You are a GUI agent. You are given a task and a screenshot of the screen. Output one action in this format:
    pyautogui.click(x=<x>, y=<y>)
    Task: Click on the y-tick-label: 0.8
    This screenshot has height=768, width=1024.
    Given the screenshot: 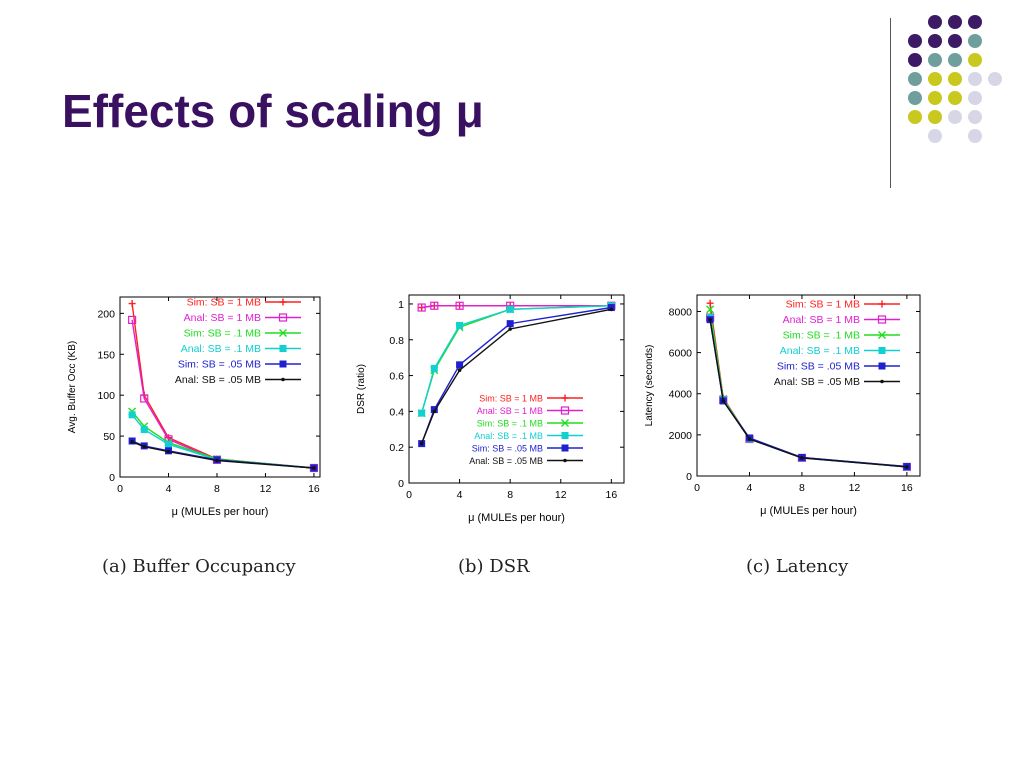 What is the action you would take?
    pyautogui.click(x=396, y=341)
    